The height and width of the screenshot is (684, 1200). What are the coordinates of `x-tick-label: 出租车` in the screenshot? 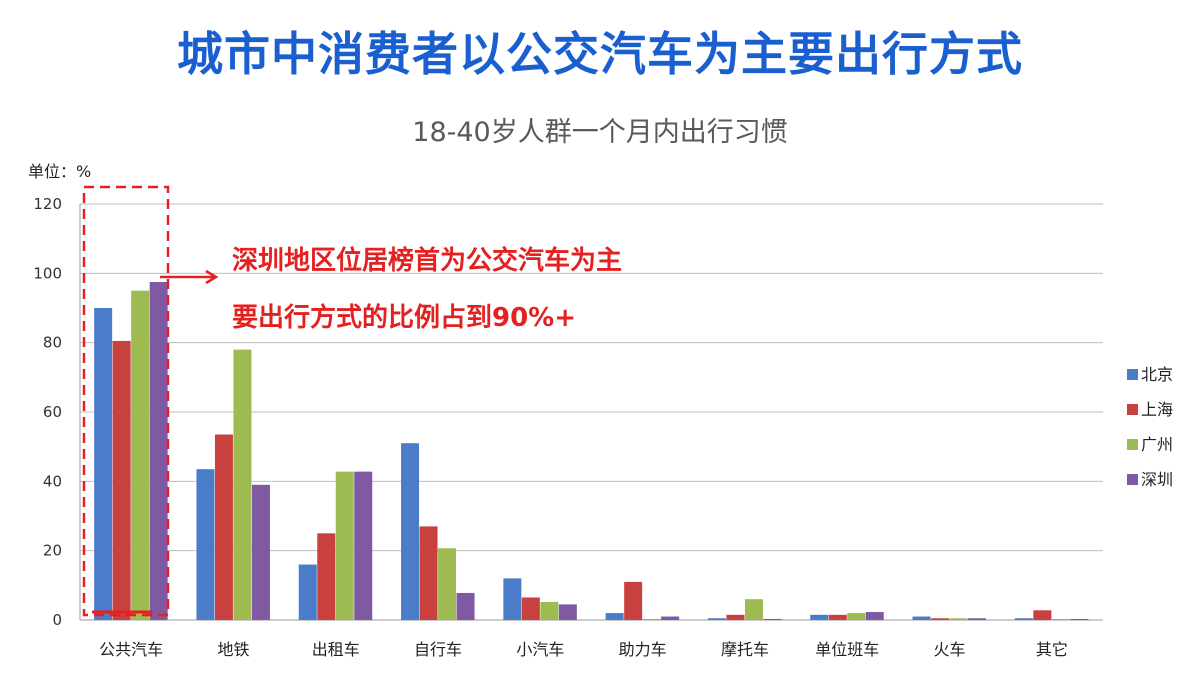 It's located at (336, 649).